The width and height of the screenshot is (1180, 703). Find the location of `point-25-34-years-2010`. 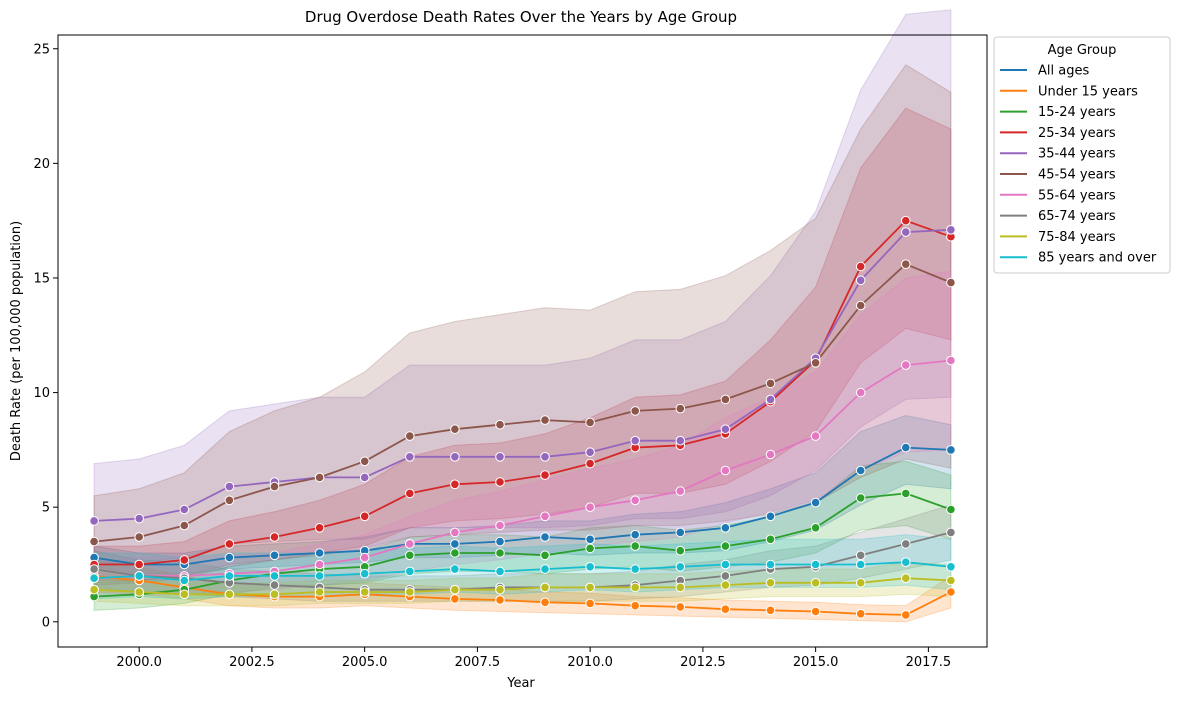

point-25-34-years-2010 is located at coordinates (590, 463).